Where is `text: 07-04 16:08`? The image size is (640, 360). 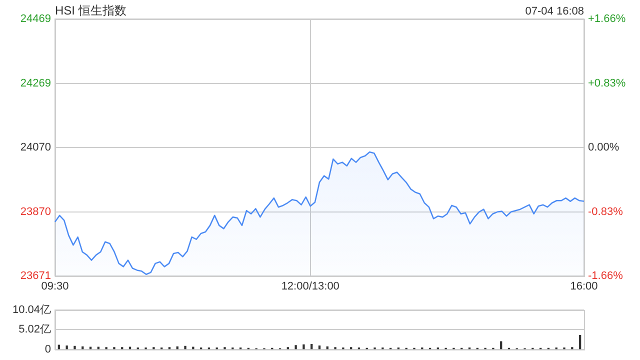 text: 07-04 16:08 is located at coordinates (554, 12).